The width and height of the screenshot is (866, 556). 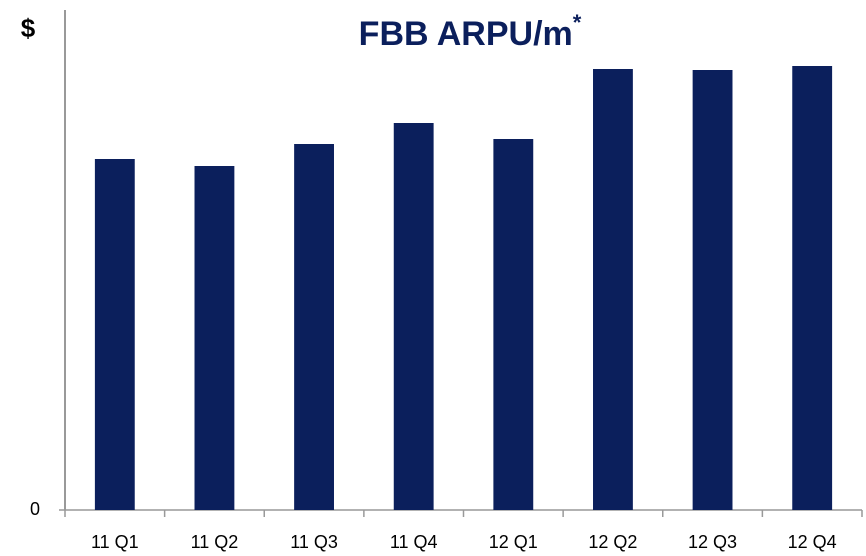 I want to click on chart-title: FBB ARPU/m*, so click(x=470, y=31).